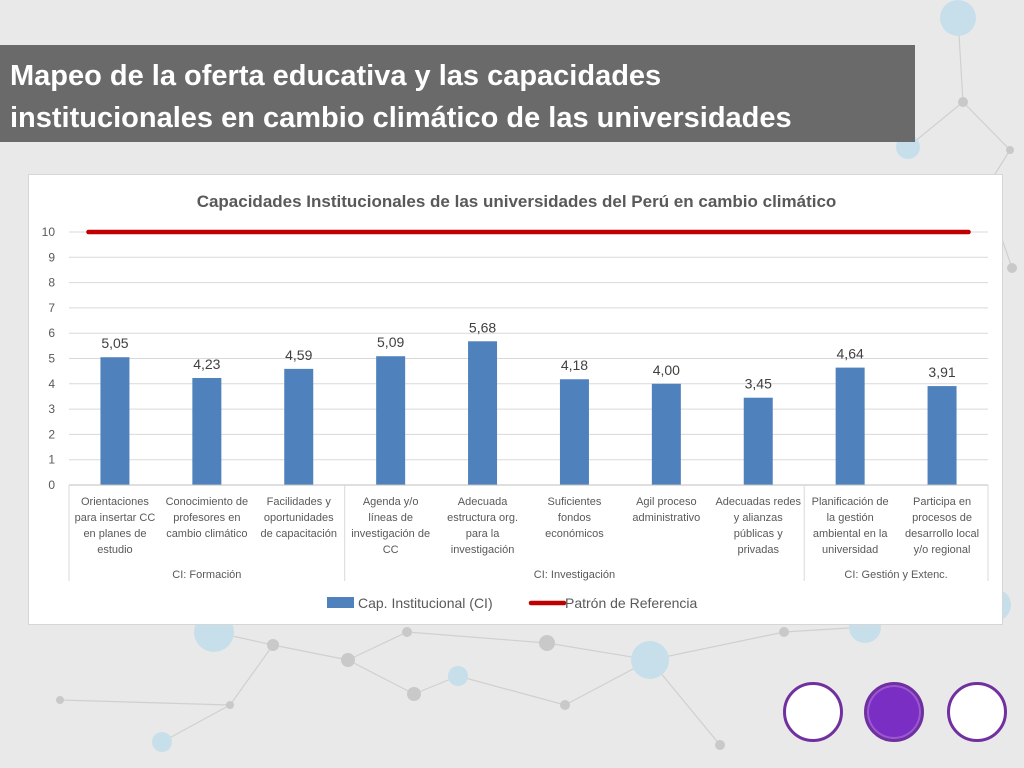 The image size is (1024, 768). I want to click on y-tick-label: 0, so click(51, 485).